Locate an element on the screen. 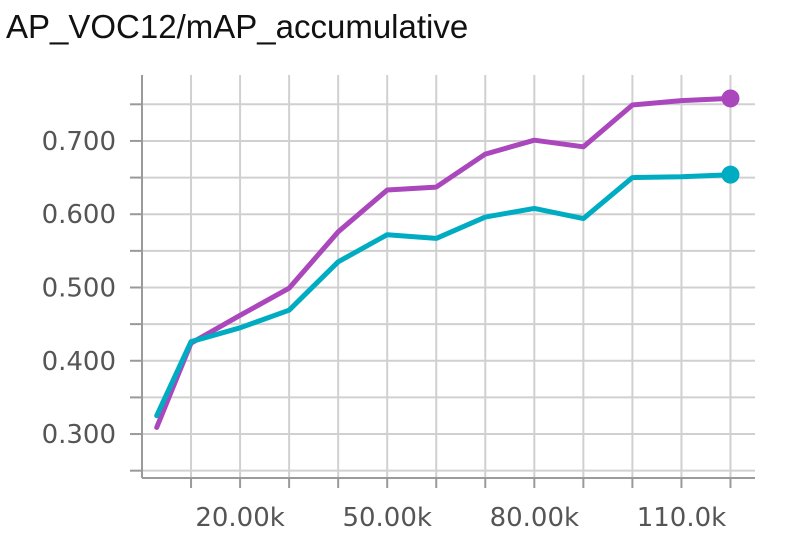  x-tick-labels: 20.00k 50.00k 80.00k 110.0k is located at coordinates (460, 518).